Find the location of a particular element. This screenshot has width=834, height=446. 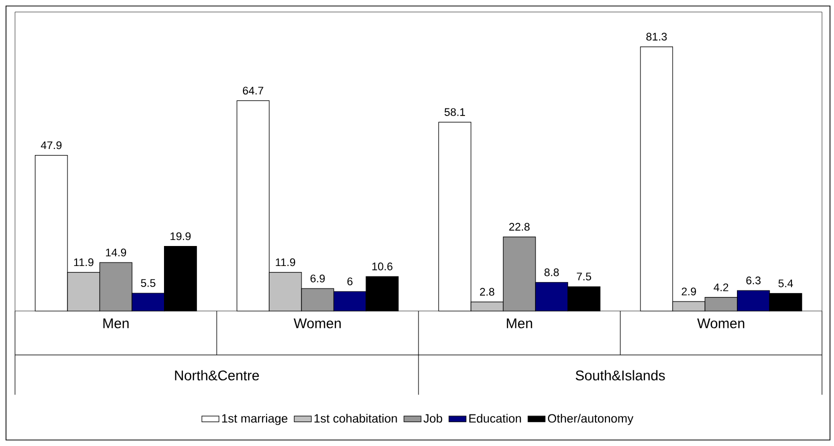

data-label: 81.3 is located at coordinates (656, 36).